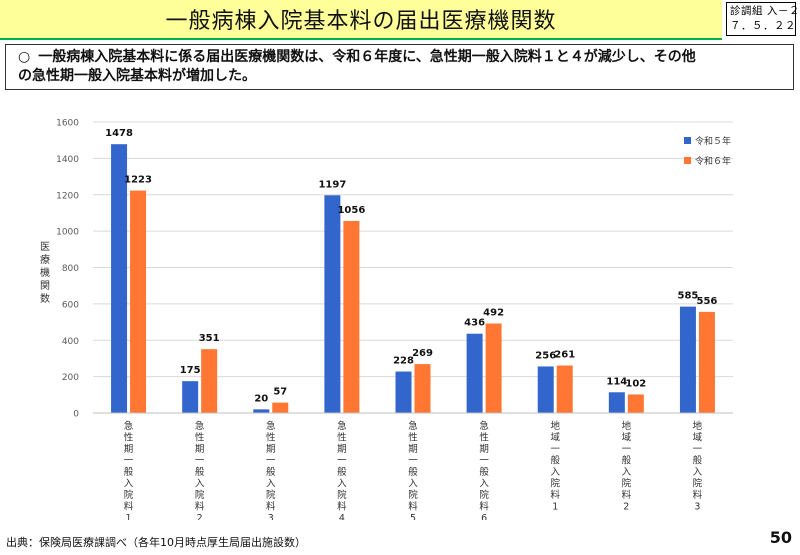  What do you see at coordinates (763, 19) in the screenshot?
I see `document-code-box: 診調組 入－２ ７．５．２２` at bounding box center [763, 19].